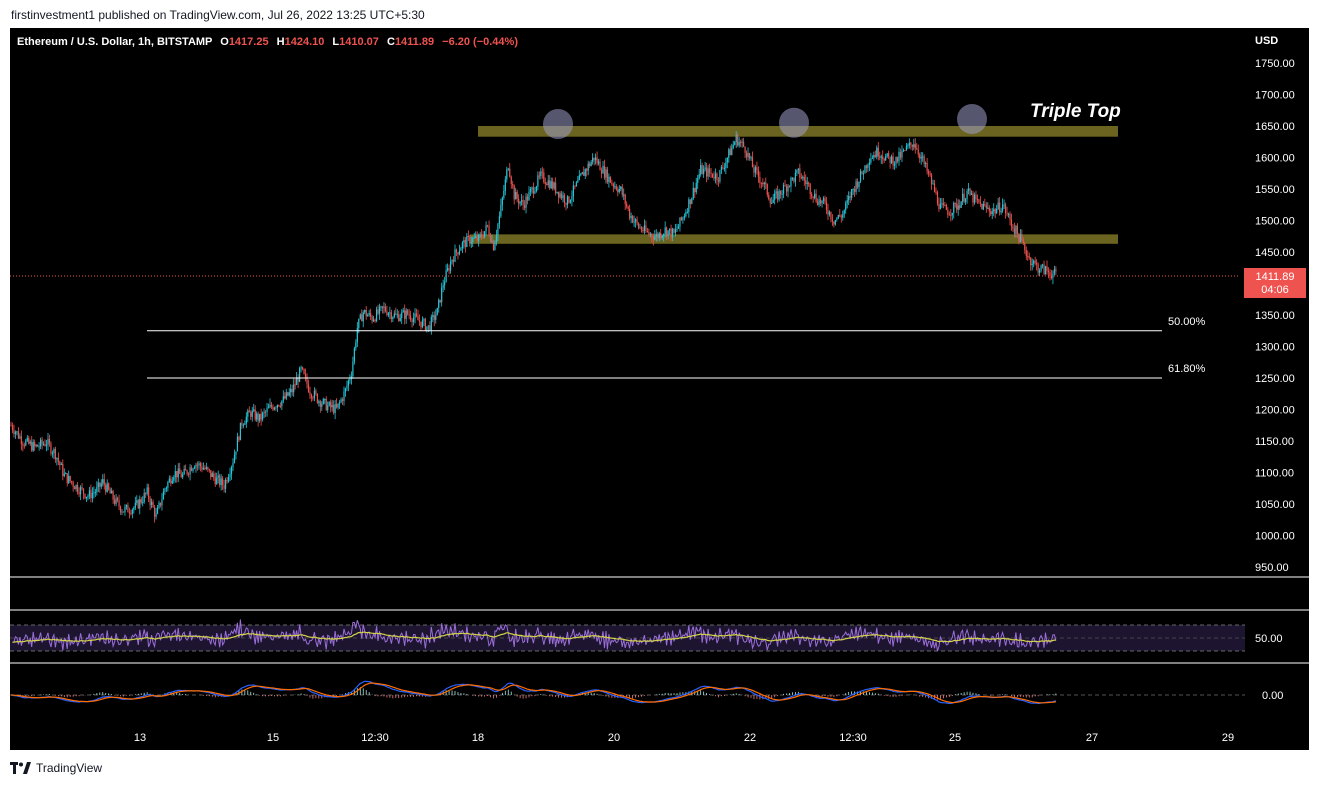 This screenshot has height=785, width=1319. What do you see at coordinates (533, 692) in the screenshot?
I see `macd-line` at bounding box center [533, 692].